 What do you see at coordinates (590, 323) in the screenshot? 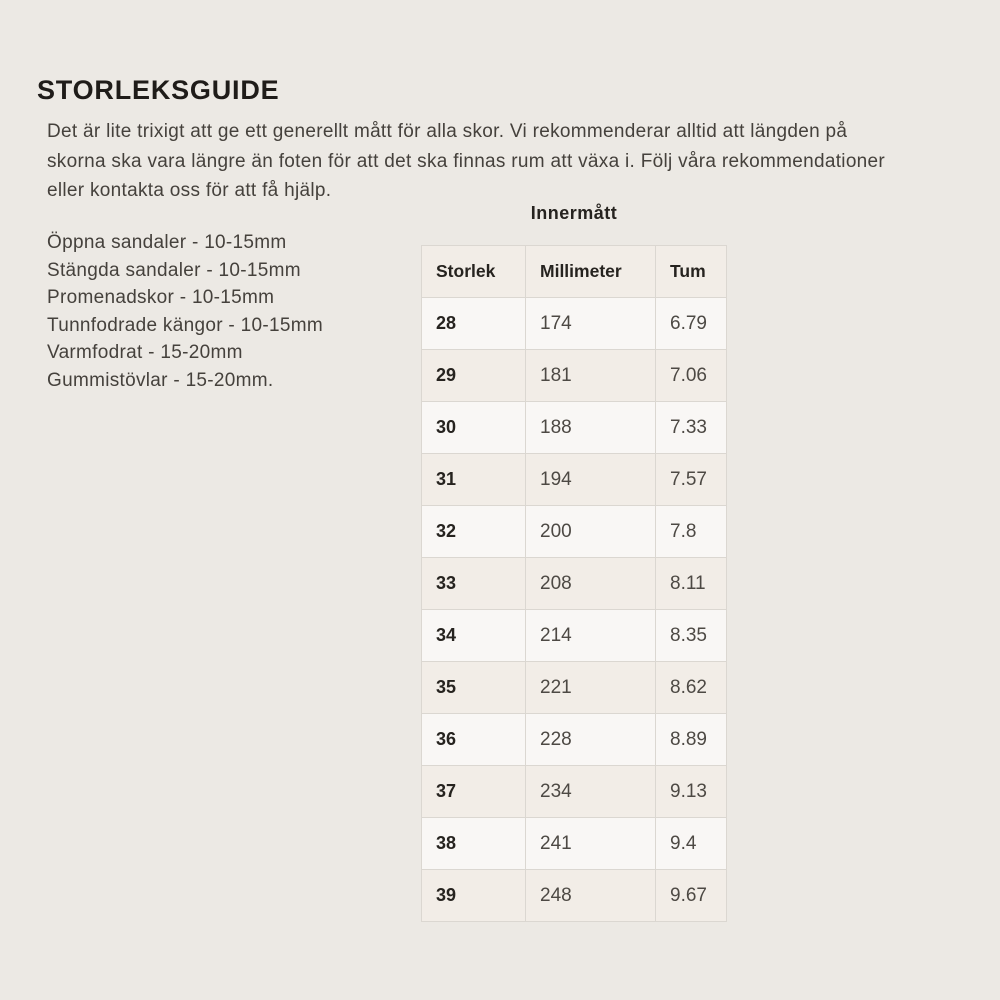
I see `millimeter-cell: 174` at bounding box center [590, 323].